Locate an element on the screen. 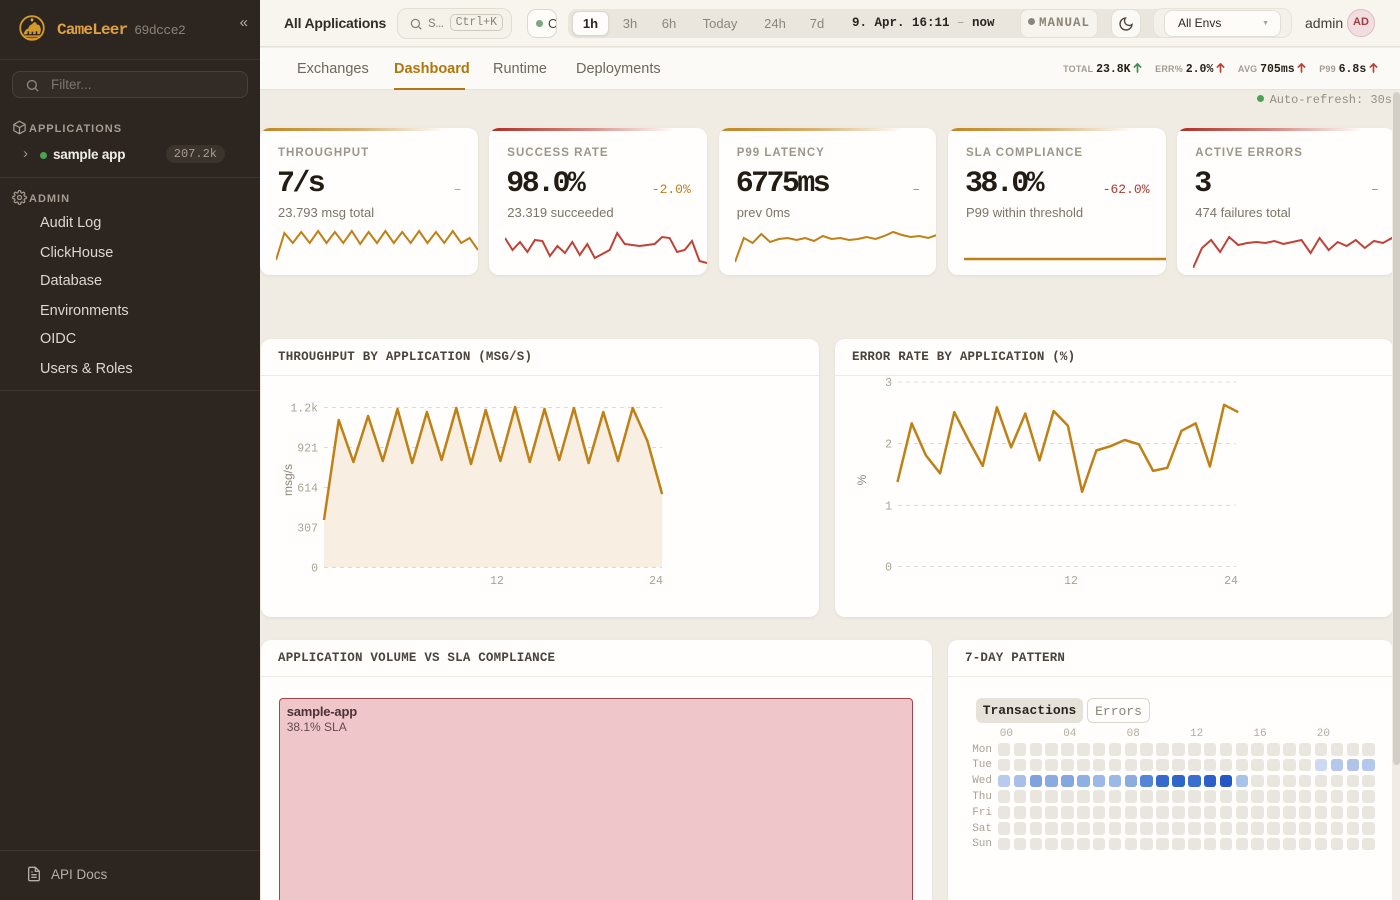 The image size is (1400, 900). svg-text: 921 is located at coordinates (307, 449).